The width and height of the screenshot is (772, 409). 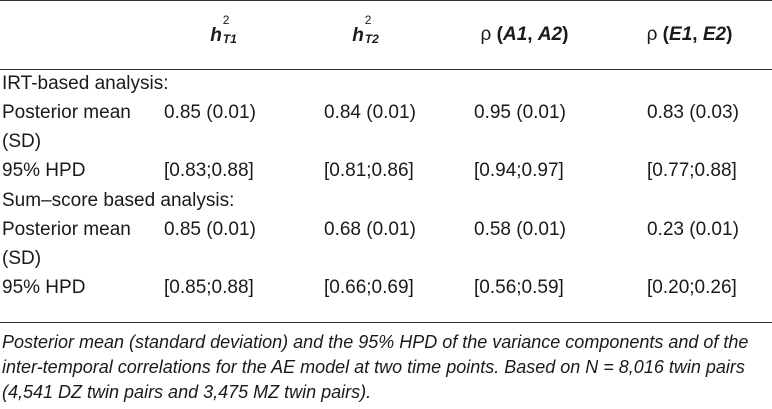 I want to click on header-subscript: T1, so click(x=229, y=39).